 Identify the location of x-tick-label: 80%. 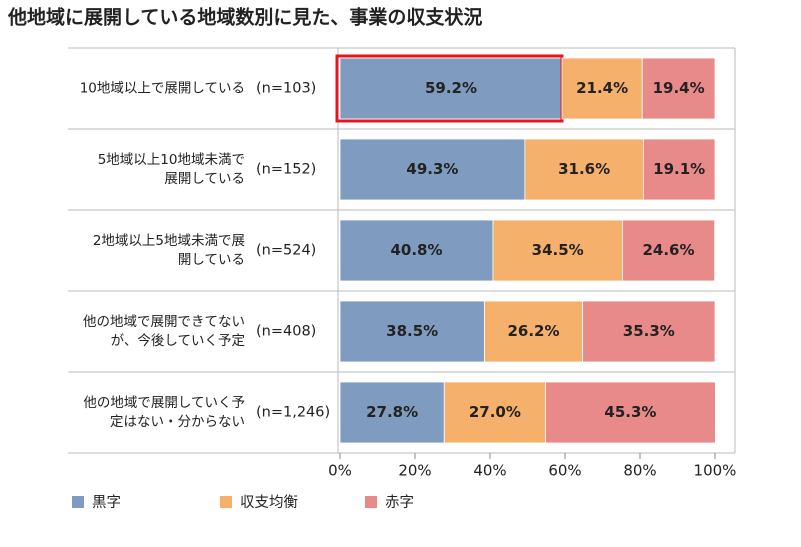
(639, 471).